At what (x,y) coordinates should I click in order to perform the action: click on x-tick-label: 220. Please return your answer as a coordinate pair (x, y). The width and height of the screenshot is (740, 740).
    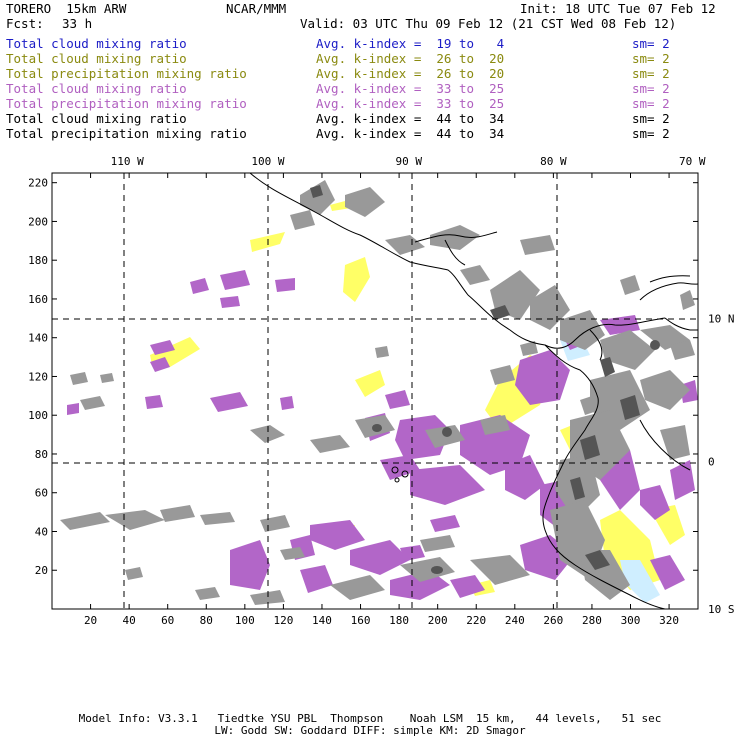
    Looking at the image, I should click on (476, 620).